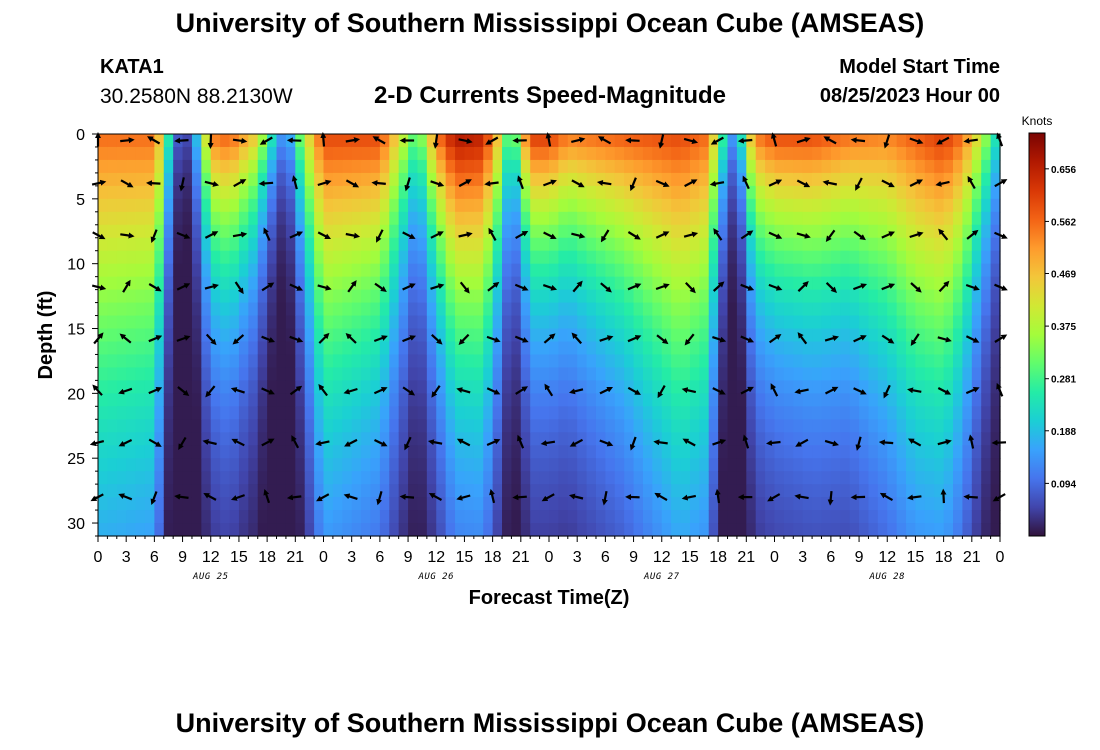 This screenshot has height=750, width=1100. Describe the element at coordinates (211, 557) in the screenshot. I see `x-tick-label: 12` at that location.